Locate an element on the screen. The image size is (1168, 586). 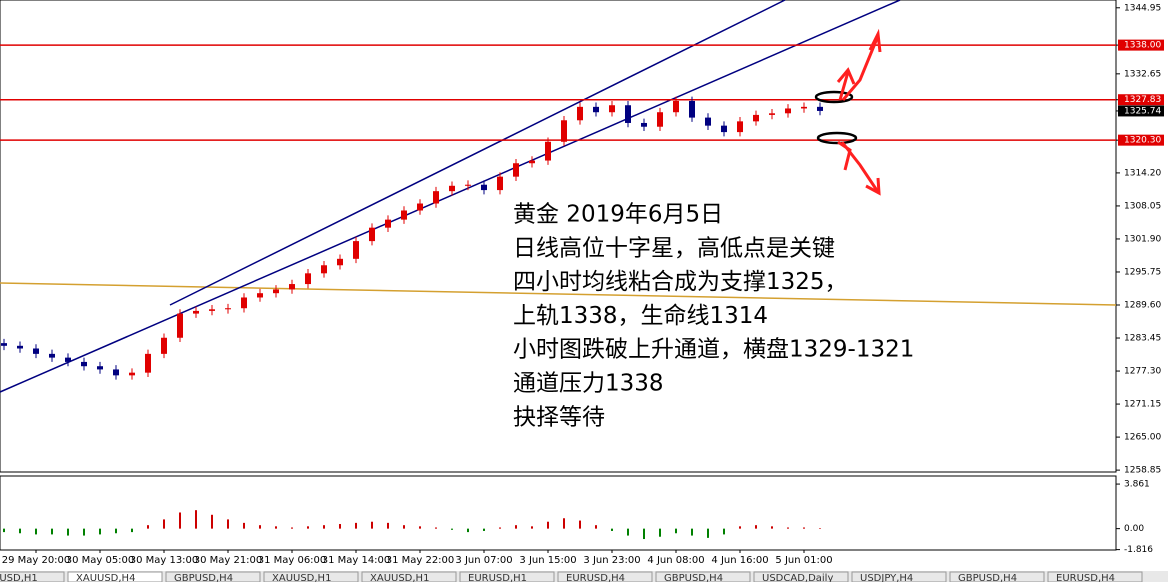
x-tick-label: 3 Jun 23:00 is located at coordinates (611, 560).